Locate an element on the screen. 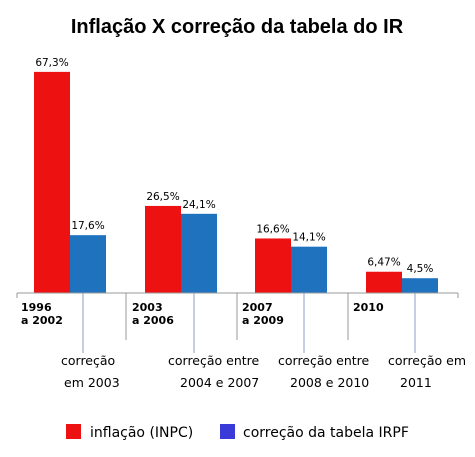  correction-note-line: 2004 e 2007 is located at coordinates (219, 382).